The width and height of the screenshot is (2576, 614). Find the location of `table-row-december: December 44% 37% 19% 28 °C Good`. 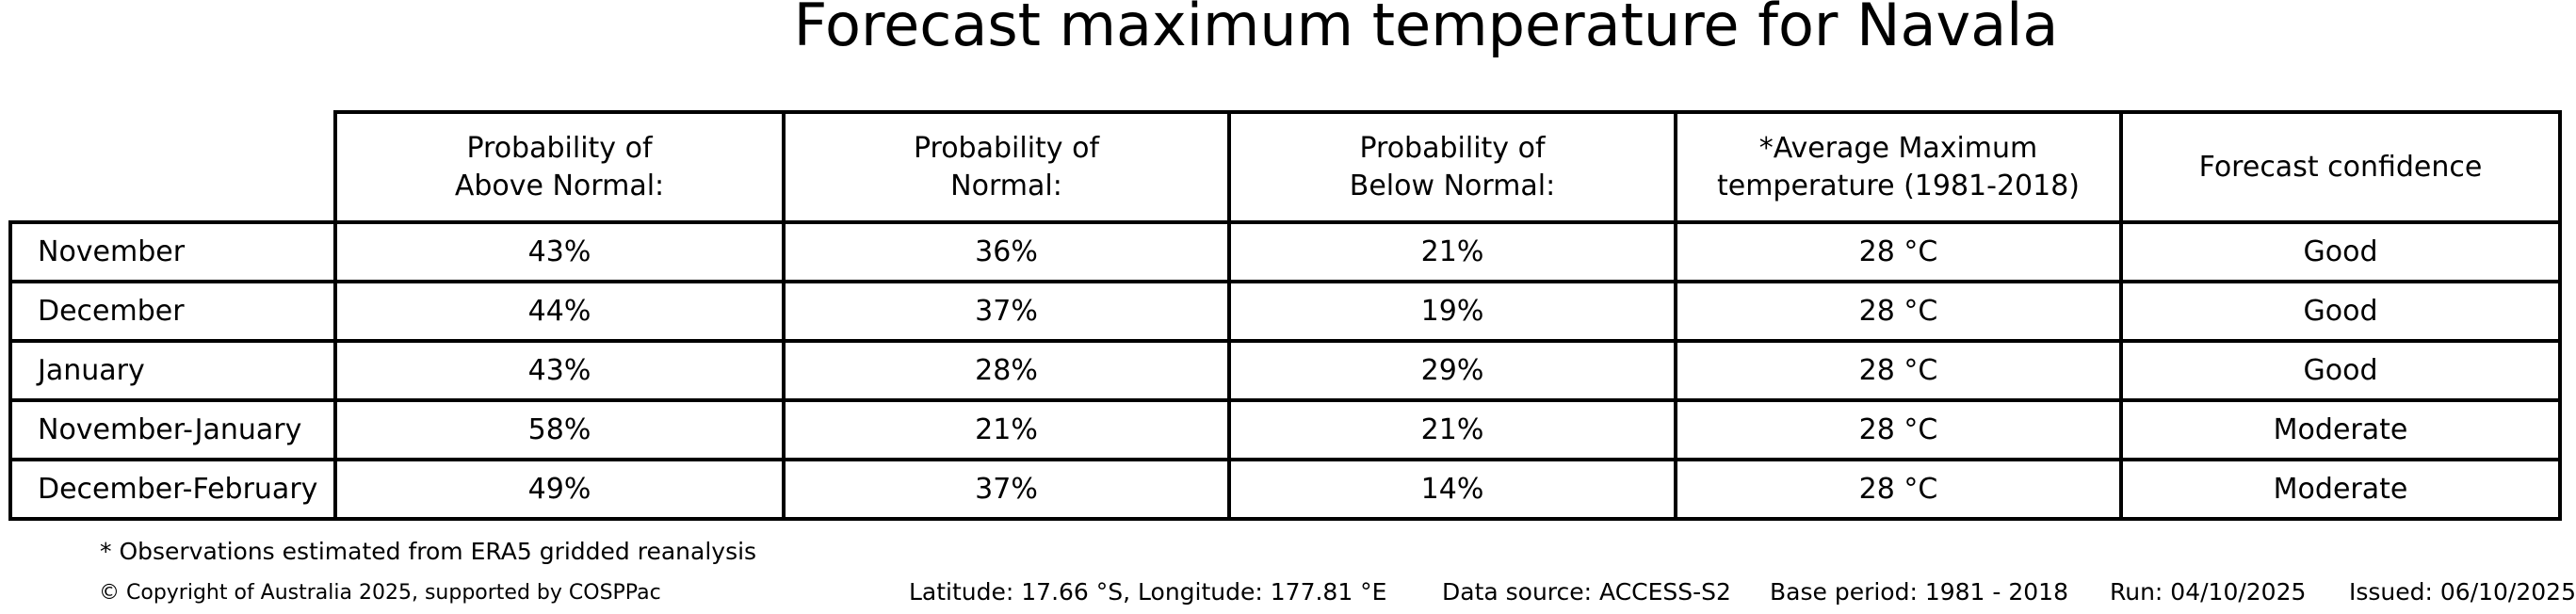

table-row-december: December 44% 37% 19% 28 °C Good is located at coordinates (1285, 311).